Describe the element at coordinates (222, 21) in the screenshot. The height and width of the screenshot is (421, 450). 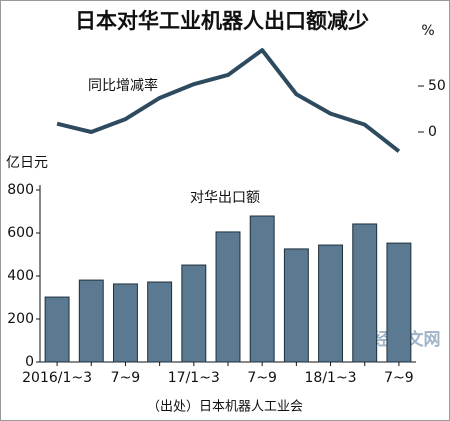
I see `chart-title: 日本对华工业机器人出口额减少` at that location.